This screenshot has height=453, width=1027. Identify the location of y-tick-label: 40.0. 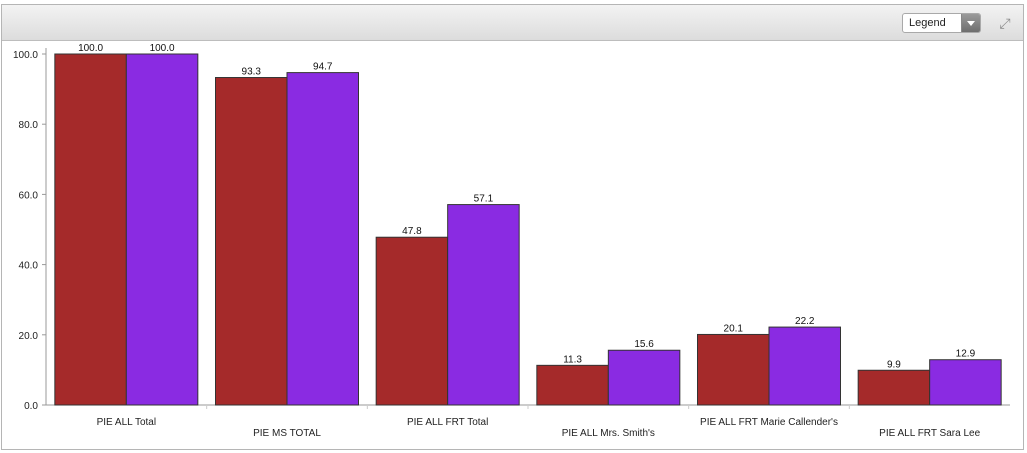
(29, 266).